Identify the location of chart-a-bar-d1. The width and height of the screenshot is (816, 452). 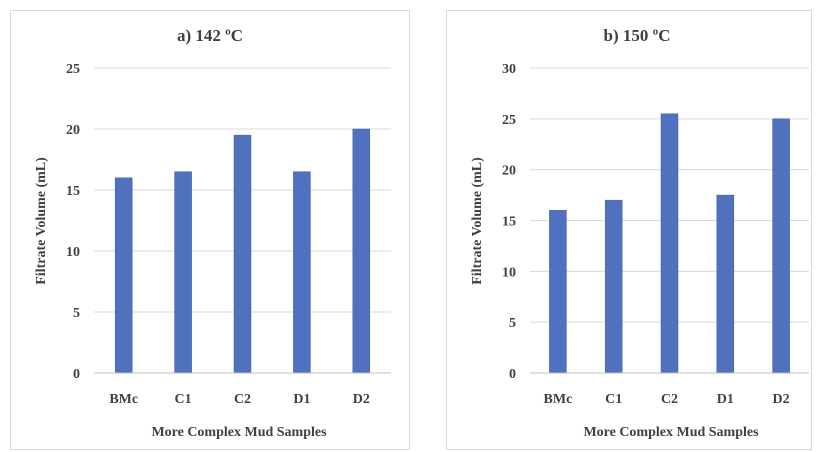
(302, 272).